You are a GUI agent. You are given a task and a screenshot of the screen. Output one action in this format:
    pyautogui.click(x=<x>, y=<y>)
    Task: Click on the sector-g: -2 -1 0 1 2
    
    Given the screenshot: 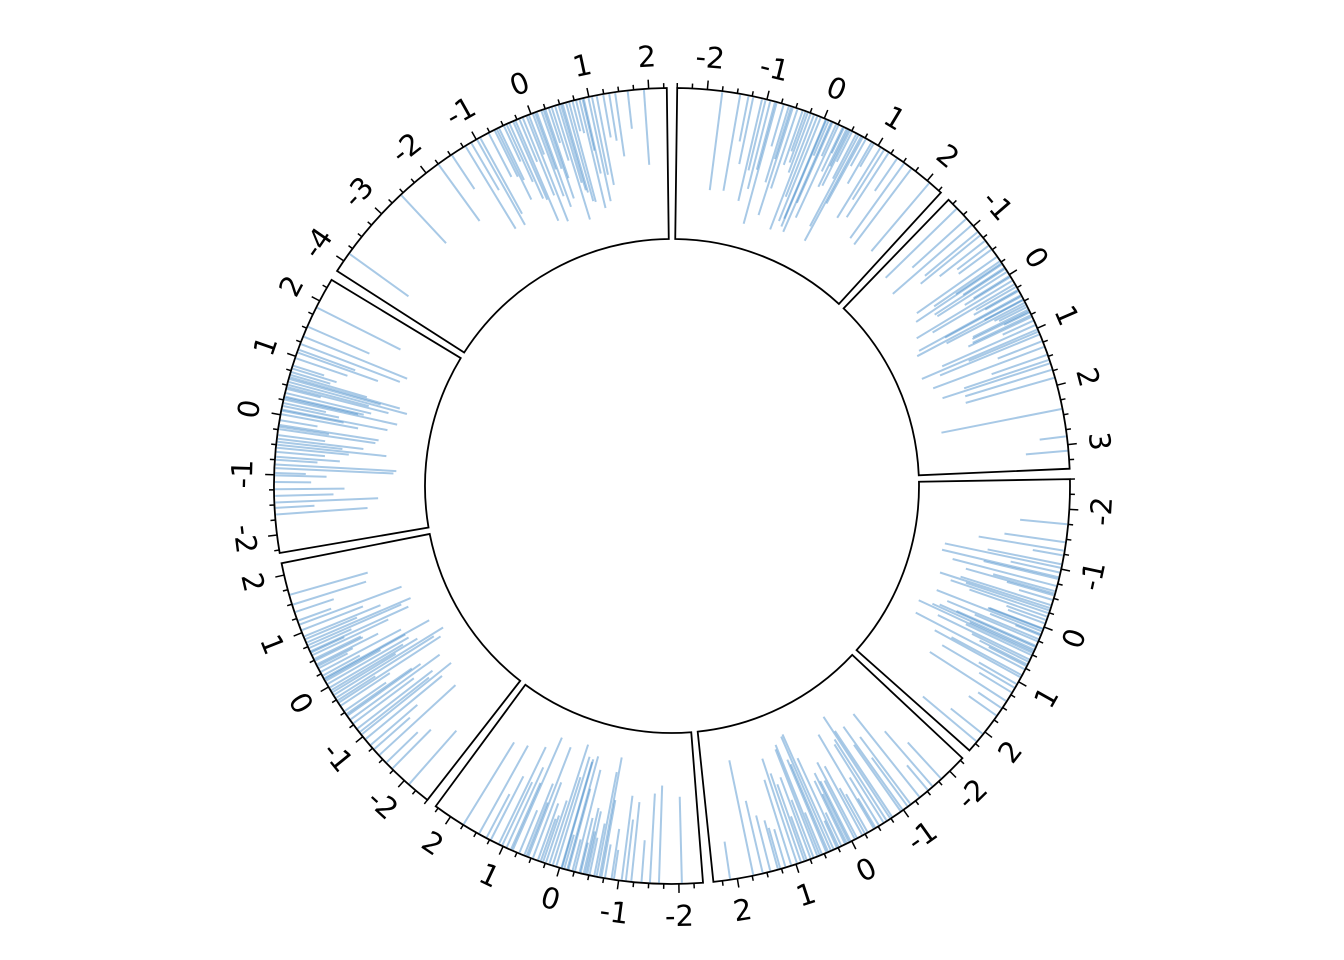 What is the action you would take?
    pyautogui.click(x=343, y=413)
    